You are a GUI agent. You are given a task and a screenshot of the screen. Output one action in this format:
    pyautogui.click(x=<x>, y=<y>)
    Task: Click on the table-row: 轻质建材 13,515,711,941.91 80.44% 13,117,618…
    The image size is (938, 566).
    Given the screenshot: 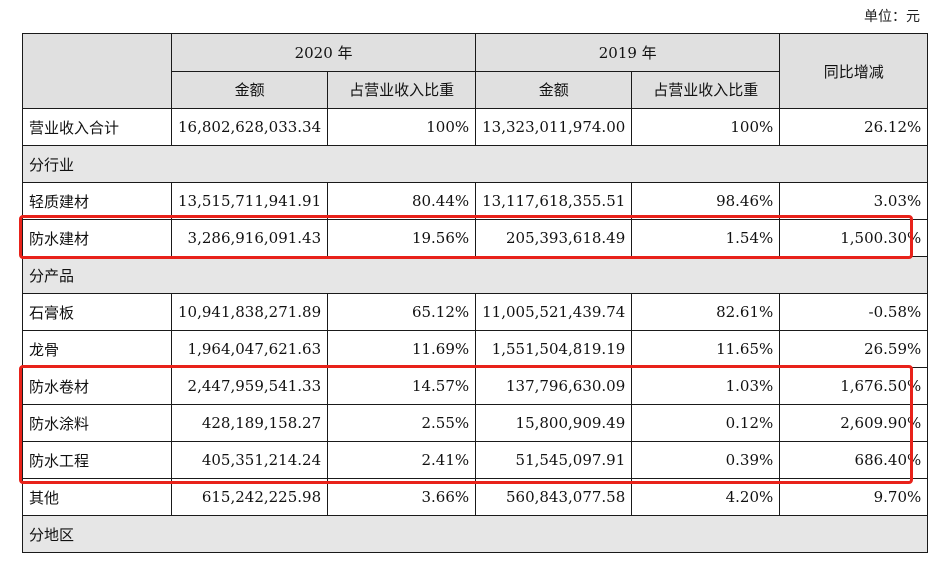 What is the action you would take?
    pyautogui.click(x=475, y=201)
    